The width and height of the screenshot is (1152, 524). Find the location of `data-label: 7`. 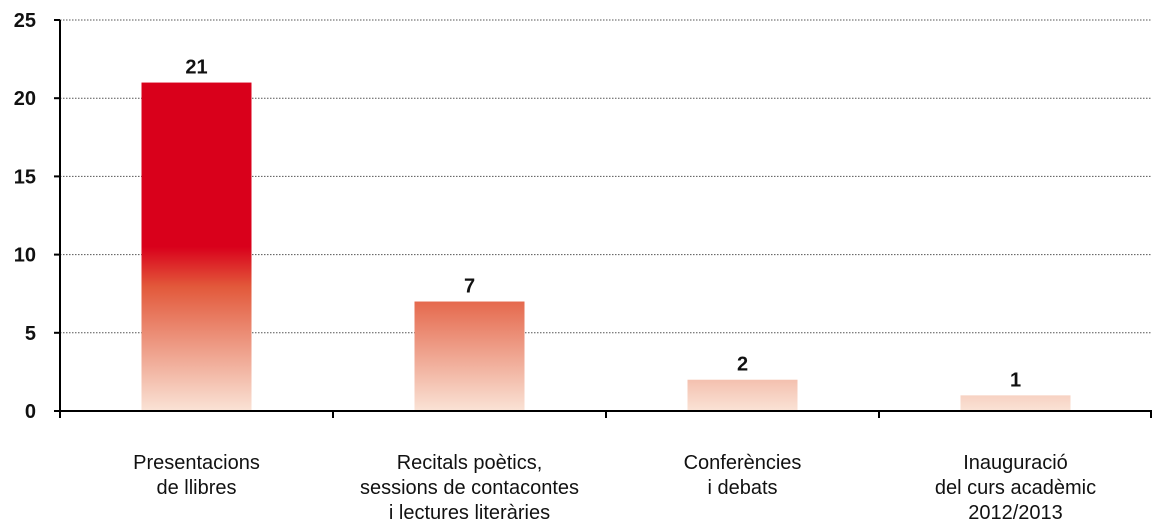

data-label: 7 is located at coordinates (469, 287).